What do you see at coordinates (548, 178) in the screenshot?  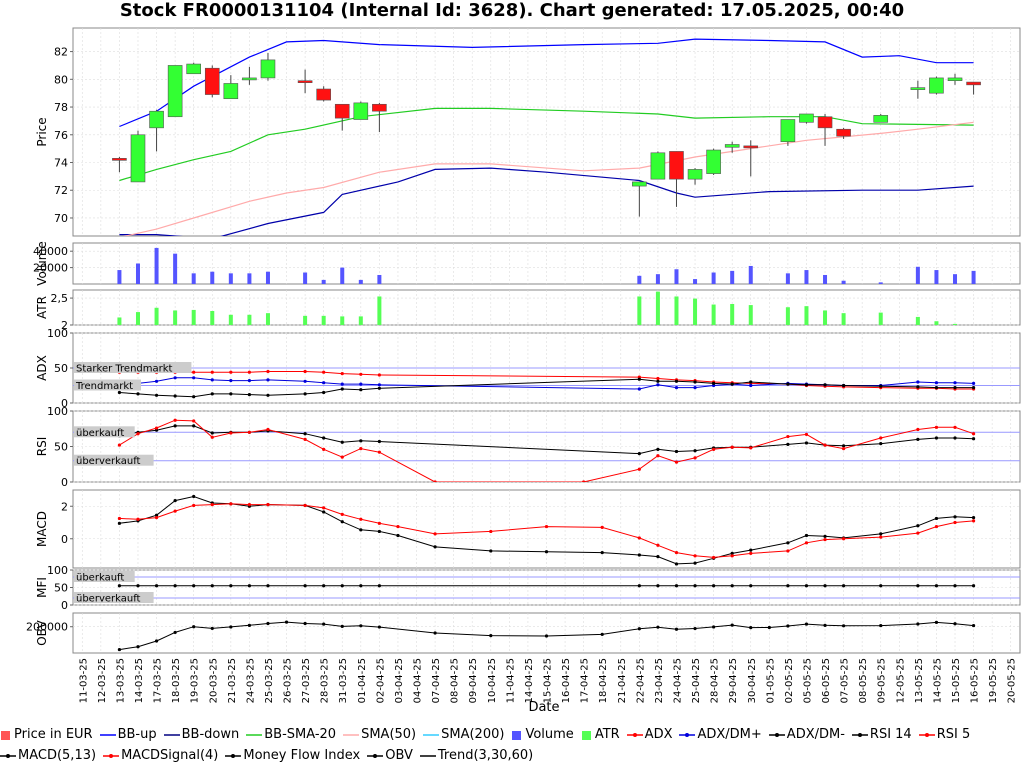 I see `overlay-sma(50)` at bounding box center [548, 178].